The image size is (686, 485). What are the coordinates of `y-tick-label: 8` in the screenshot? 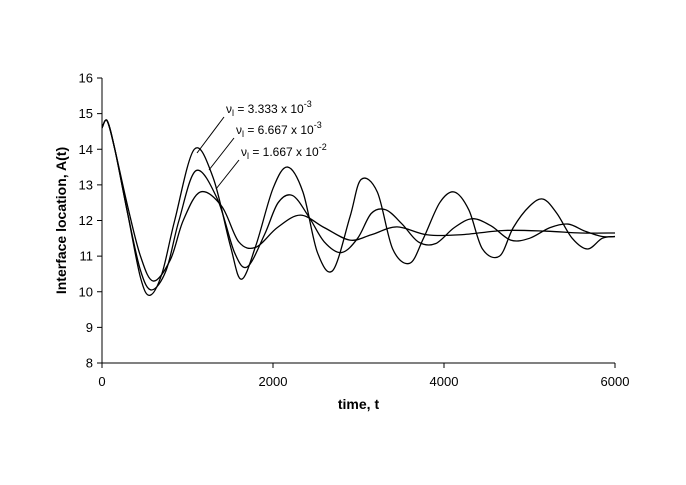 It's located at (89, 363).